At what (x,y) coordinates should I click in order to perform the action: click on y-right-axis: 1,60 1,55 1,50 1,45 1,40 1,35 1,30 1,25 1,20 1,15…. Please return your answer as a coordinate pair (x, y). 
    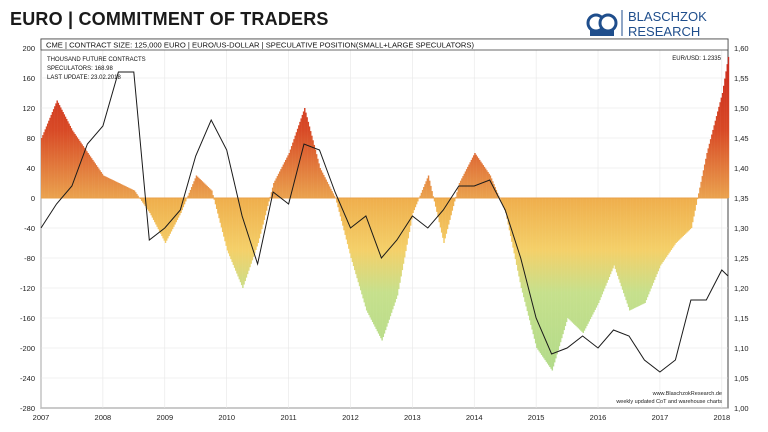
    Looking at the image, I should click on (741, 228).